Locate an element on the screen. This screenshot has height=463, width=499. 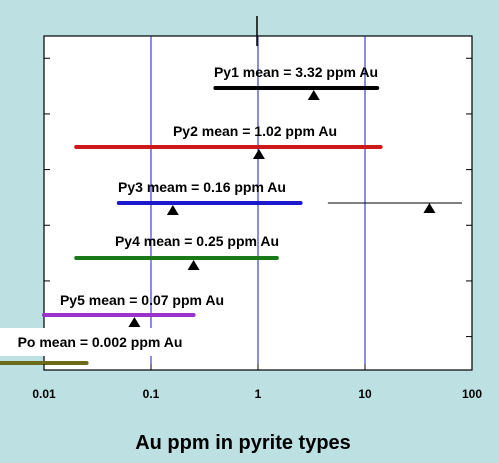
x-tick-label: 0.01 is located at coordinates (44, 394).